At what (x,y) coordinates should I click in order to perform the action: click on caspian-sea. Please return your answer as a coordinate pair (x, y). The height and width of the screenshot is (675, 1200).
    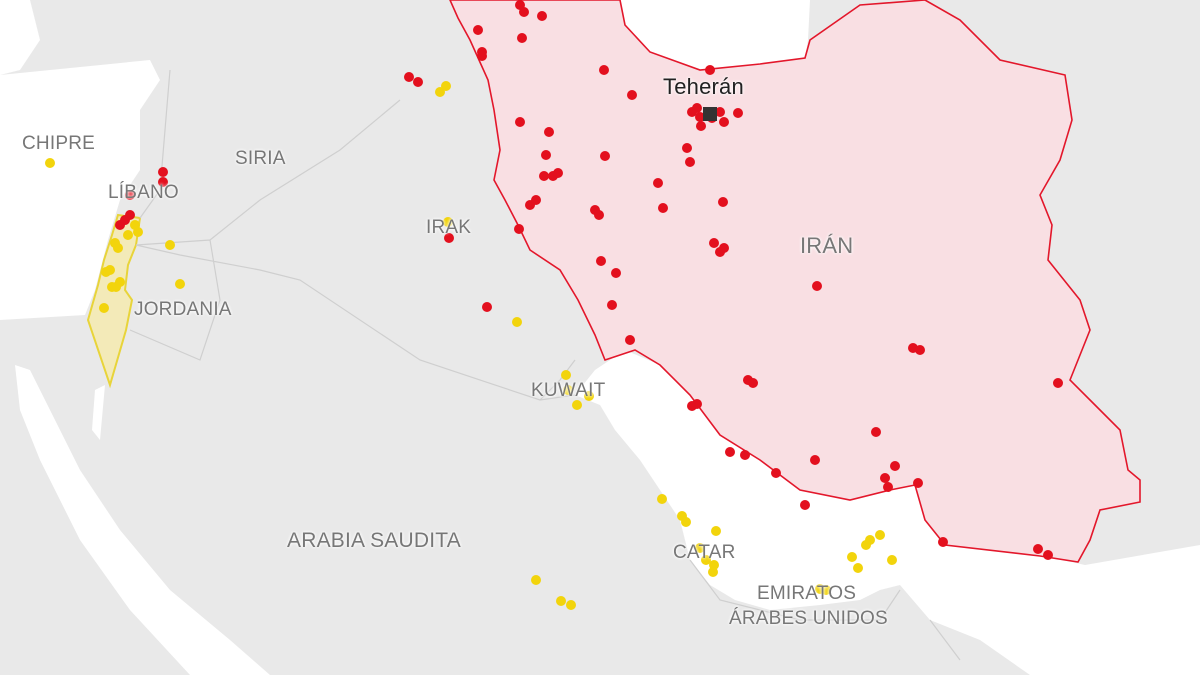
    Looking at the image, I should click on (715, 35).